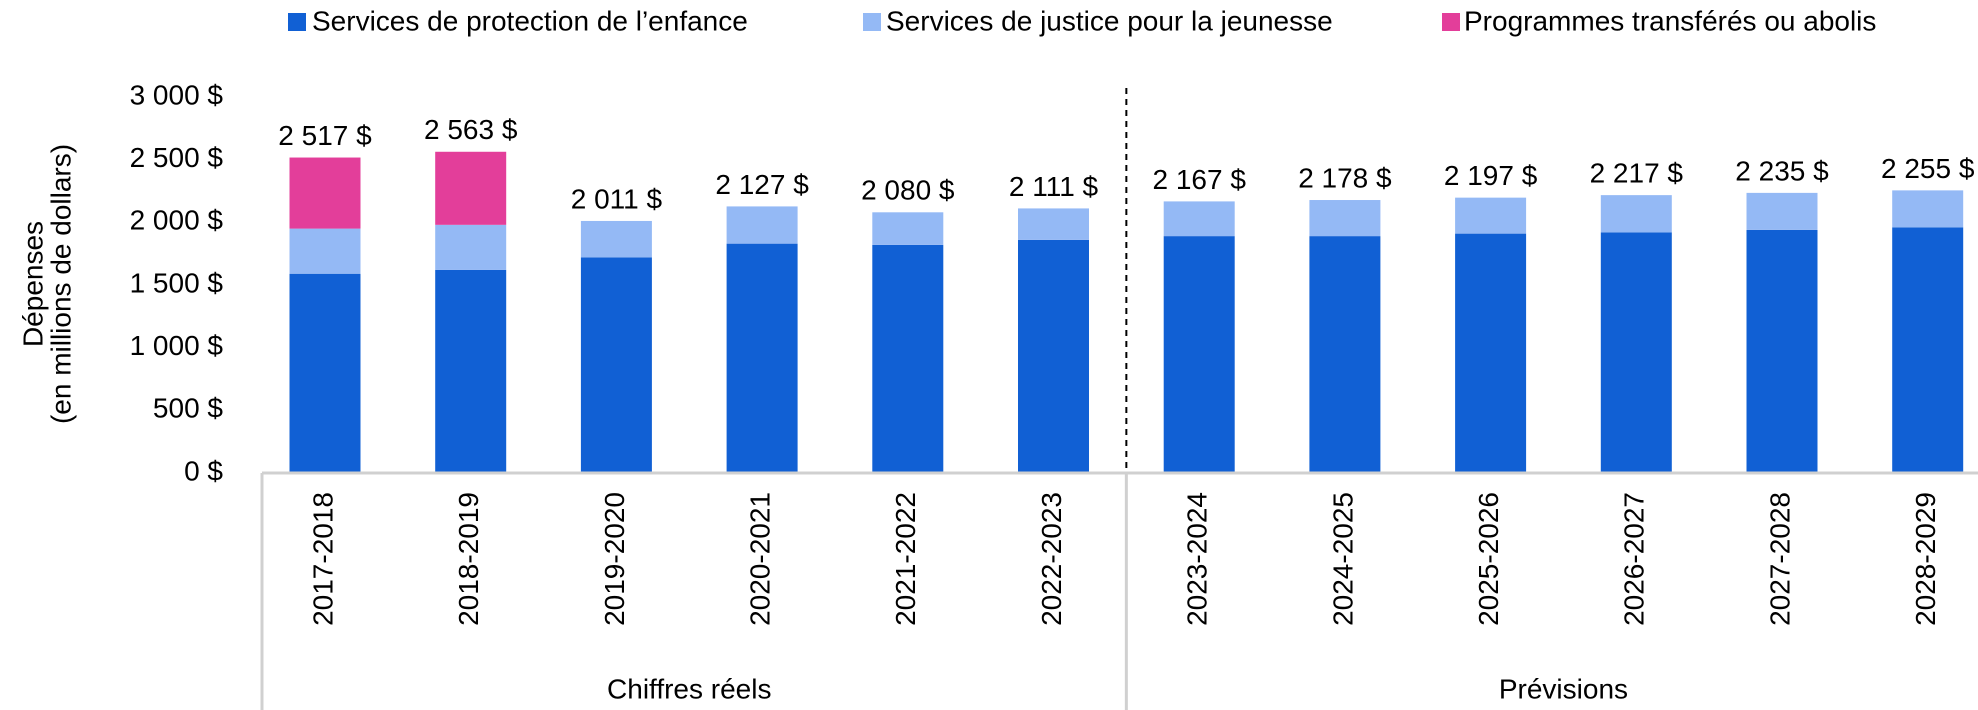  Describe the element at coordinates (60, 284) in the screenshot. I see `y-axis-label: (en millions de dollars)` at that location.